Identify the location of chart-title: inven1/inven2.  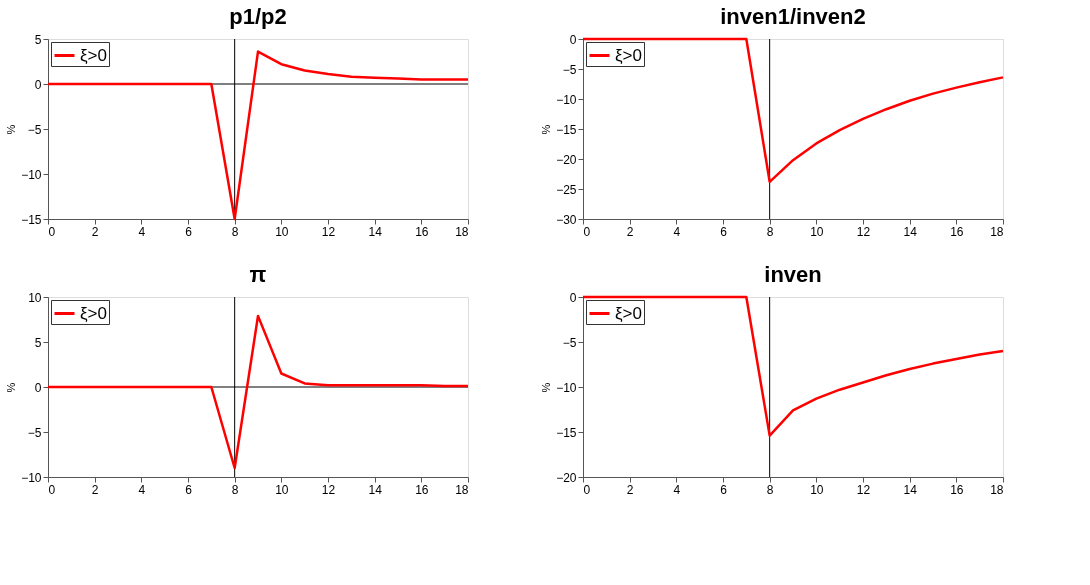
(793, 16).